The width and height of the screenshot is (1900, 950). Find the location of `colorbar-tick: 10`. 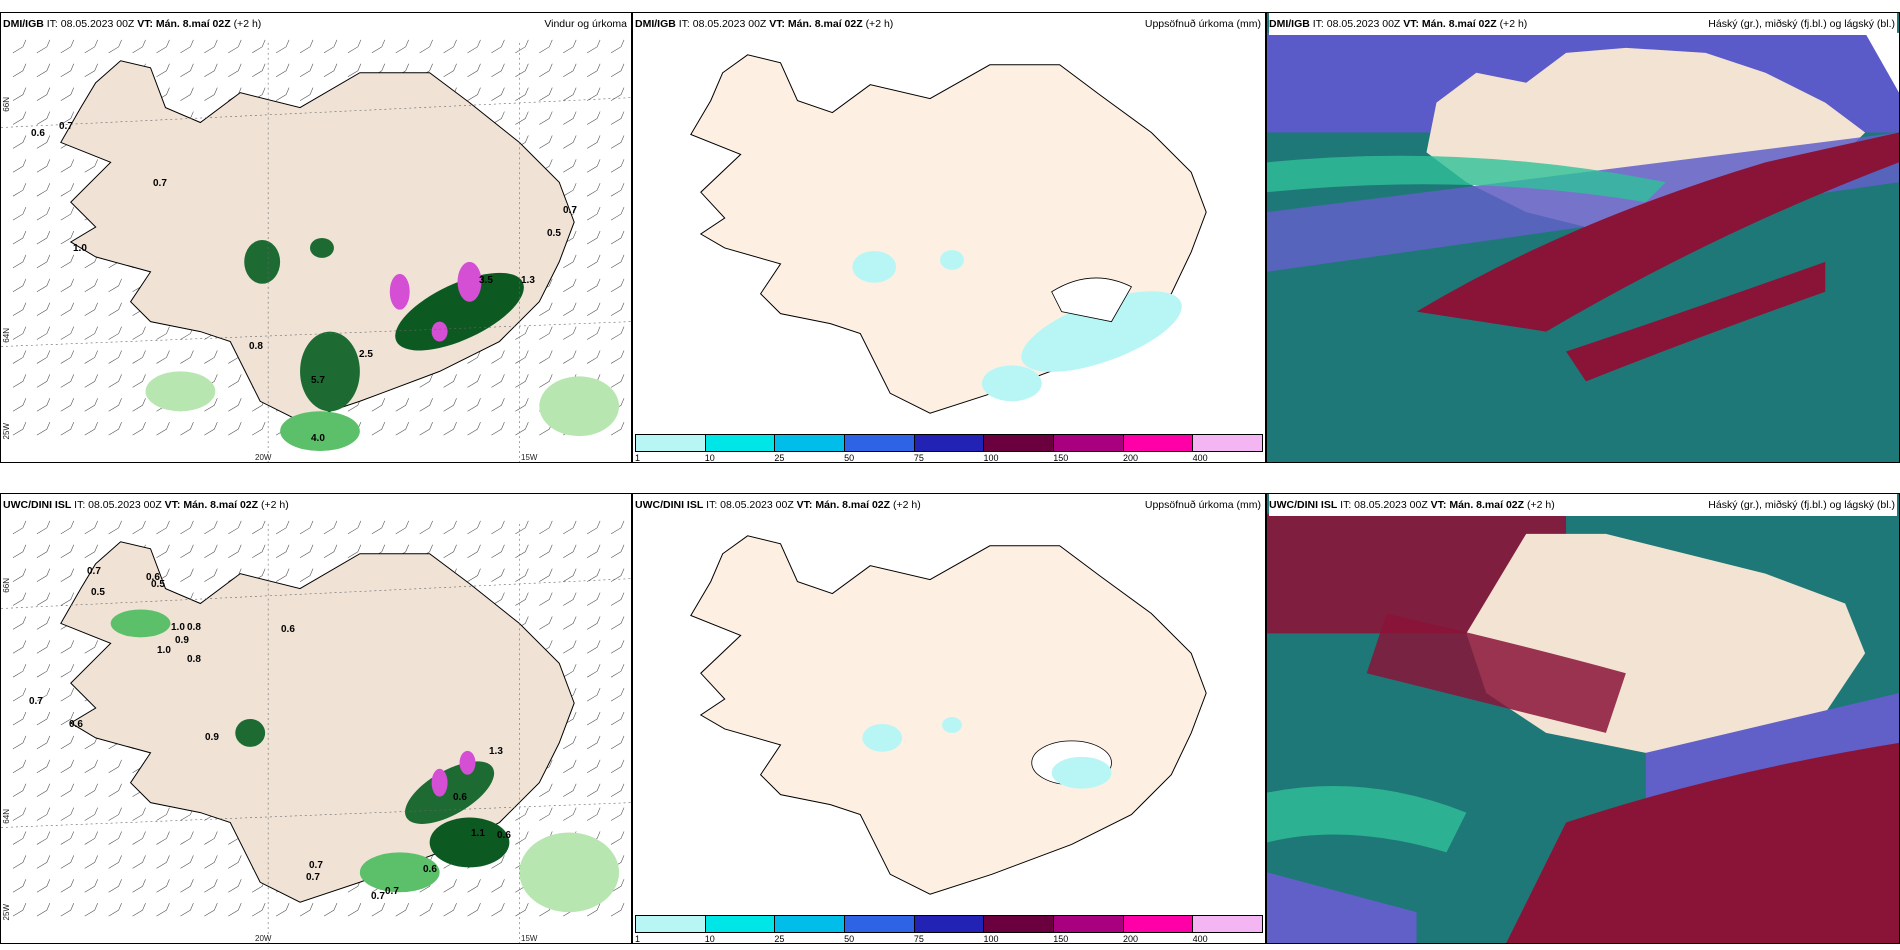

colorbar-tick: 10 is located at coordinates (709, 939).